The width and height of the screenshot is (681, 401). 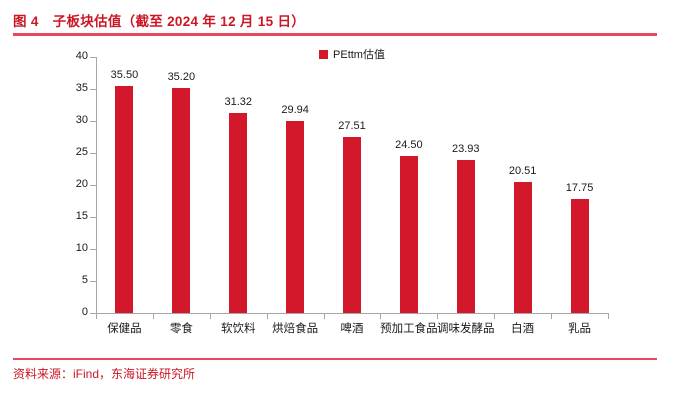 What do you see at coordinates (181, 76) in the screenshot?
I see `bar-value-label: 35.20` at bounding box center [181, 76].